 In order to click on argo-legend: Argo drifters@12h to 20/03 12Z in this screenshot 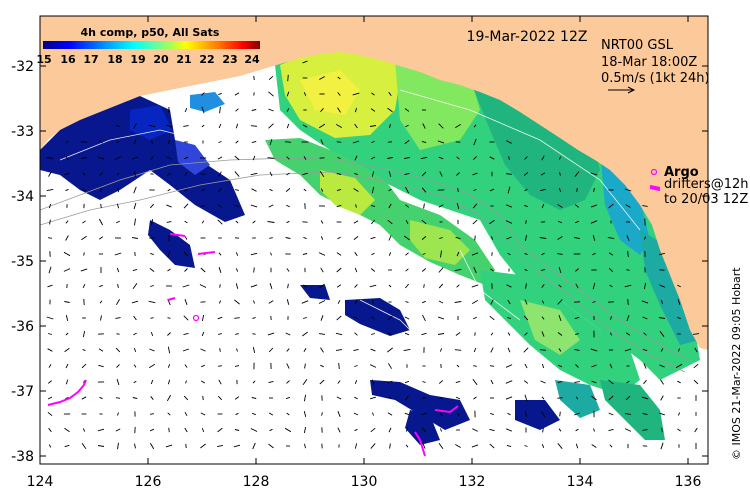, I will do `click(699, 186)`.